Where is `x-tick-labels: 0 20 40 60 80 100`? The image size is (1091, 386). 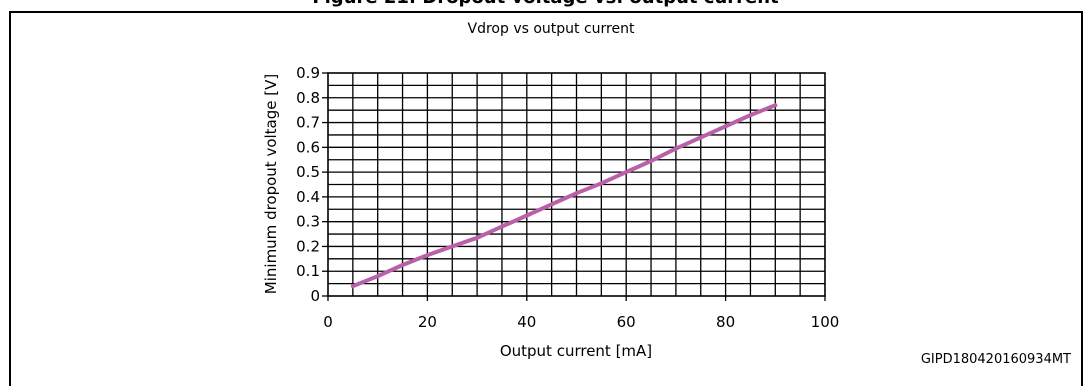 x-tick-labels: 0 20 40 60 80 100 is located at coordinates (581, 313).